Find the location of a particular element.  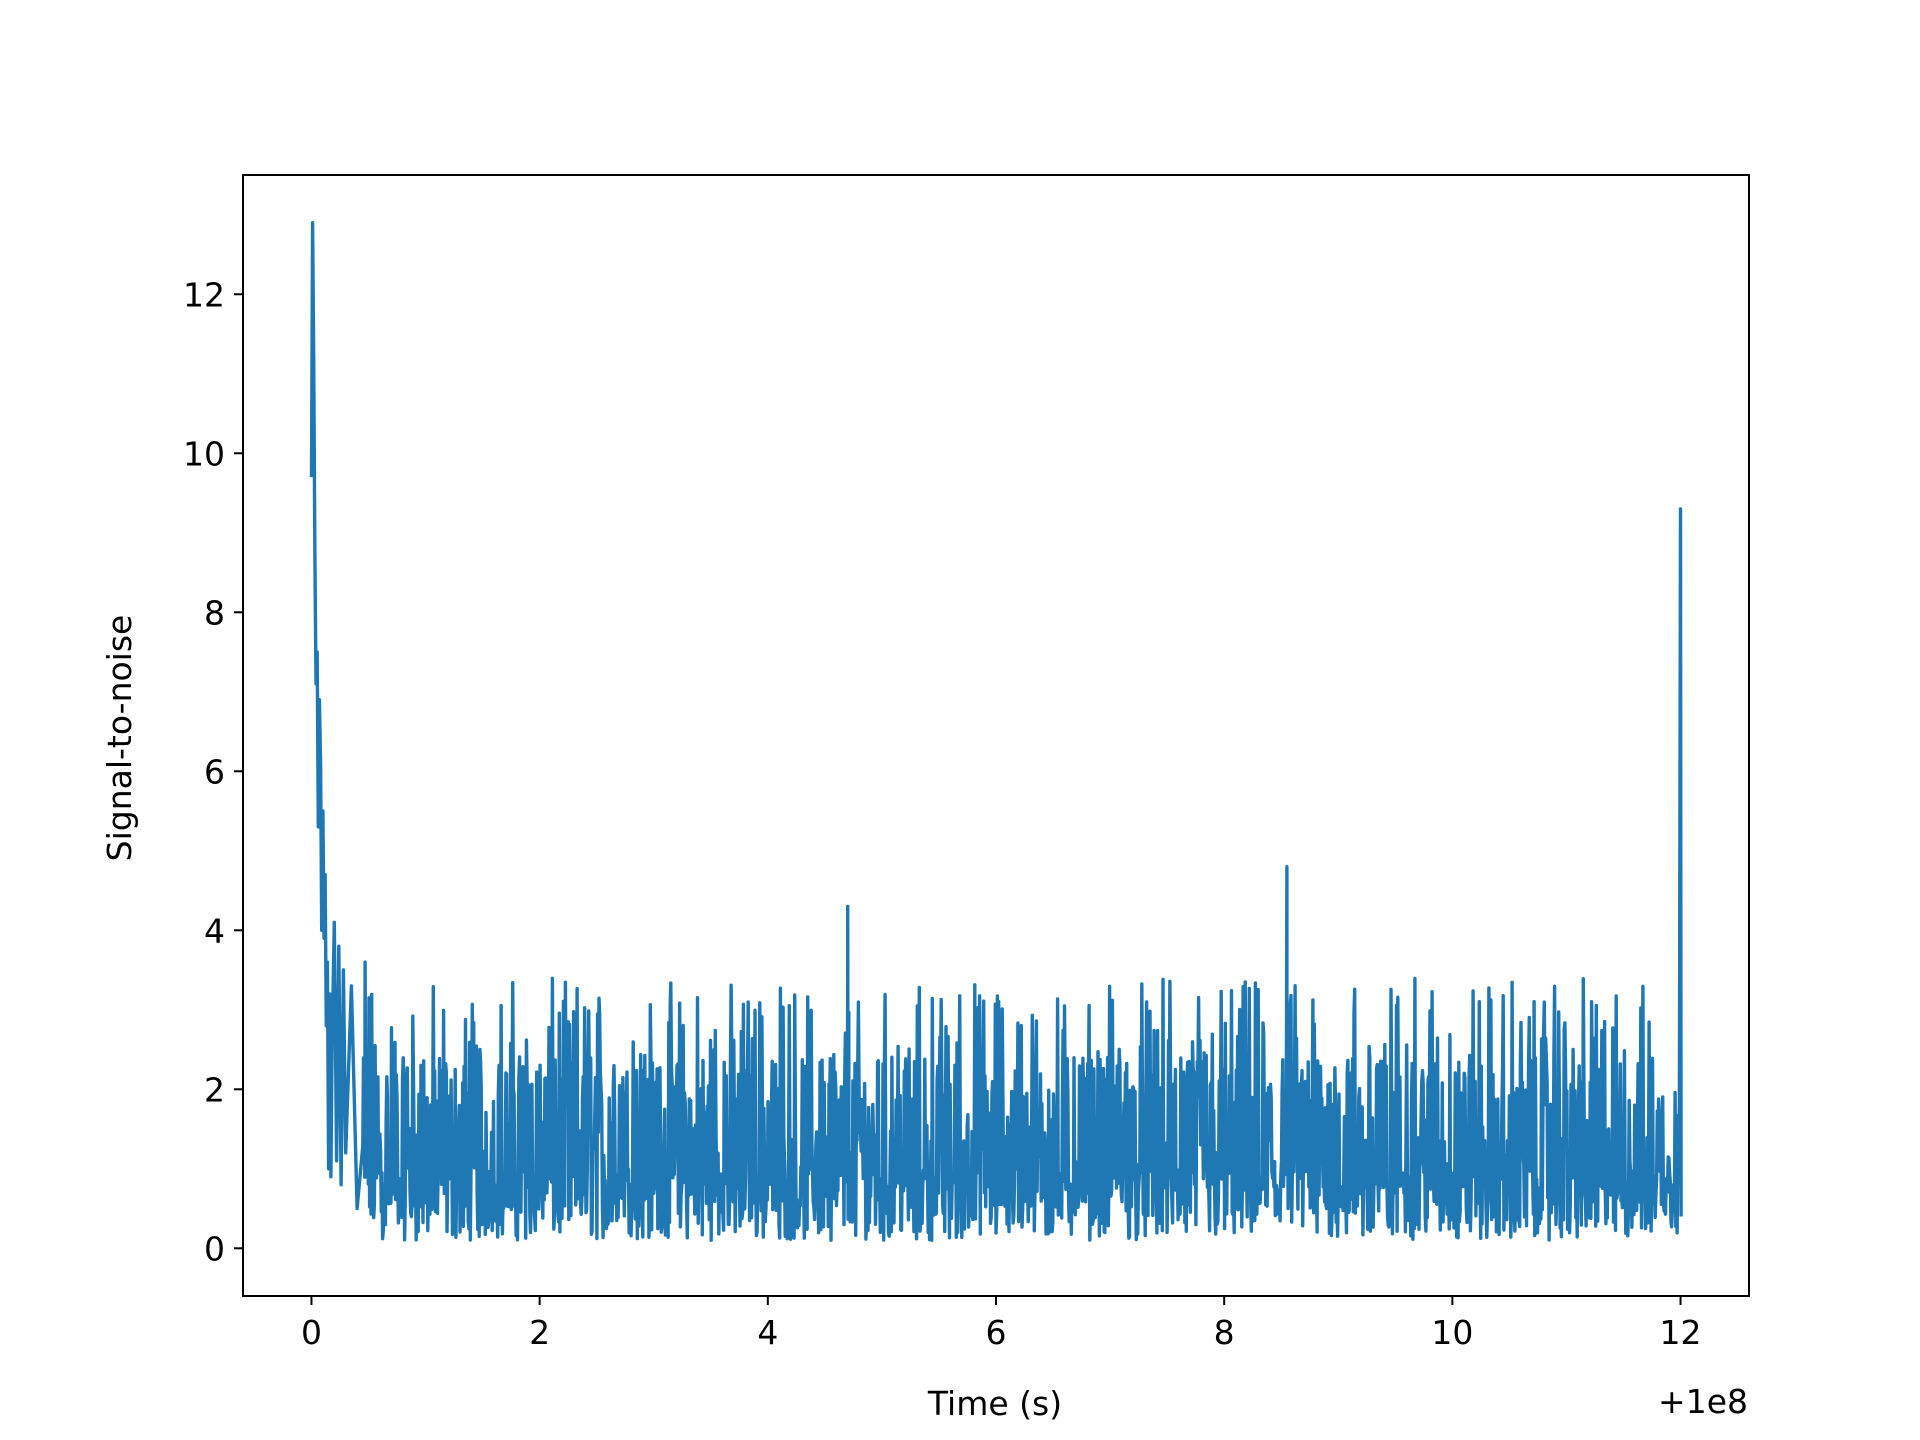

x-tick-label: 10 is located at coordinates (1452, 1332).